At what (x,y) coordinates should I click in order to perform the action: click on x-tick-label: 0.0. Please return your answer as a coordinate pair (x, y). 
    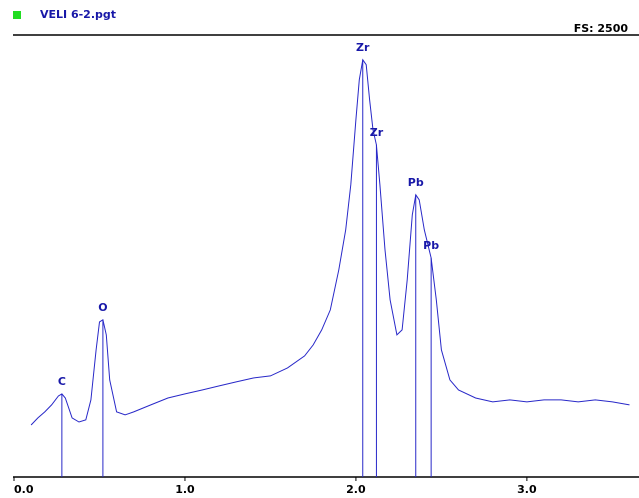
    Looking at the image, I should click on (24, 489).